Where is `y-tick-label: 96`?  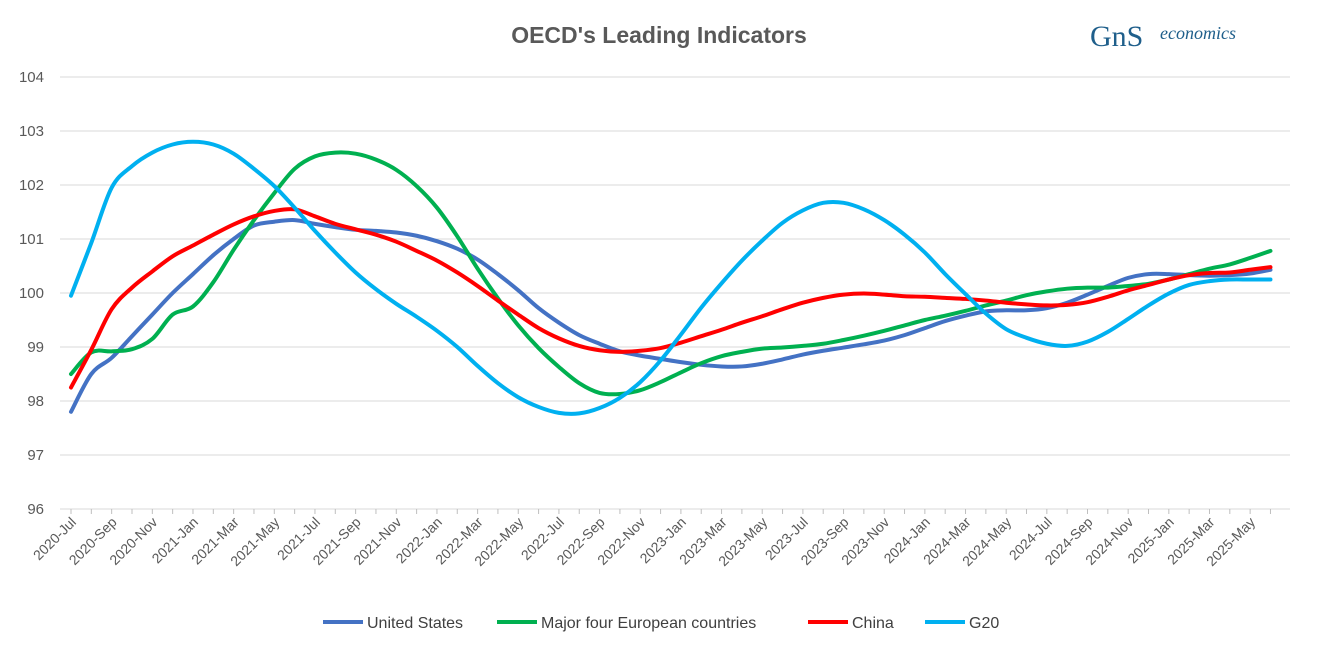
y-tick-label: 96 is located at coordinates (35, 509).